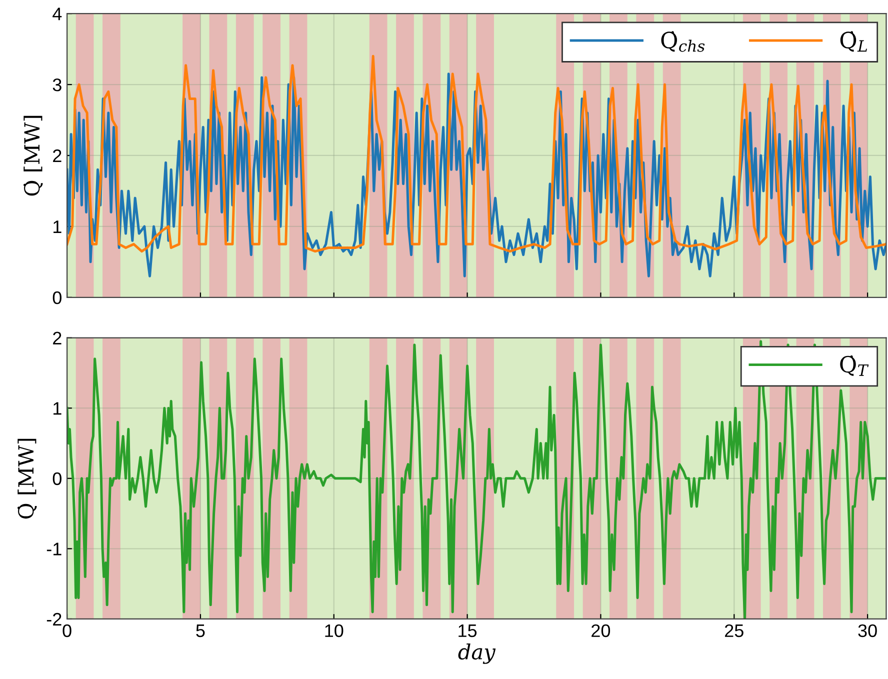 This screenshot has height=679, width=888. I want to click on x-axis-title: day, so click(477, 653).